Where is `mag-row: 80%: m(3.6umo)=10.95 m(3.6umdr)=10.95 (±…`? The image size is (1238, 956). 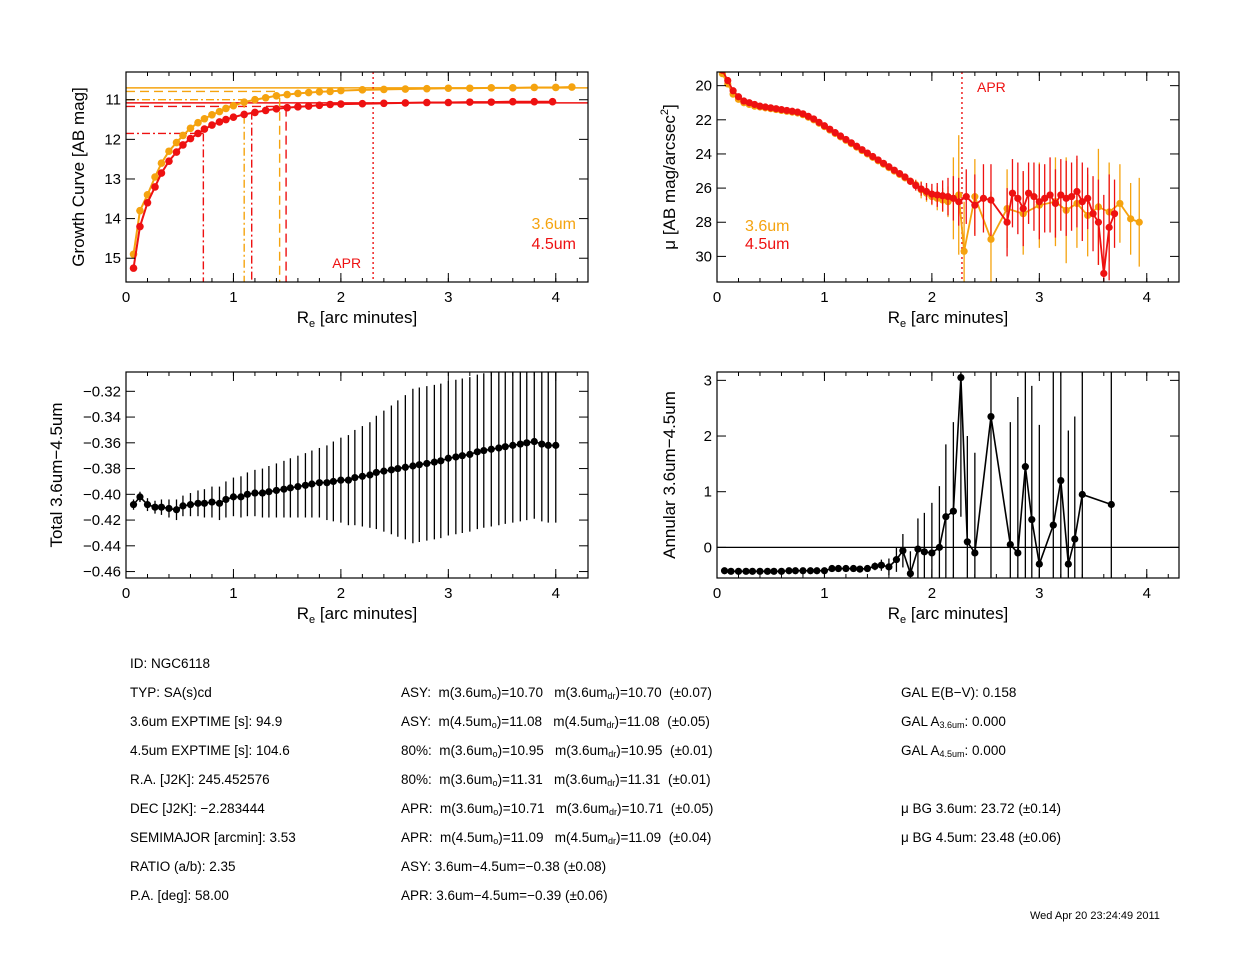 mag-row: 80%: m(3.6umo)=10.95 m(3.6umdr)=10.95 (±… is located at coordinates (557, 751).